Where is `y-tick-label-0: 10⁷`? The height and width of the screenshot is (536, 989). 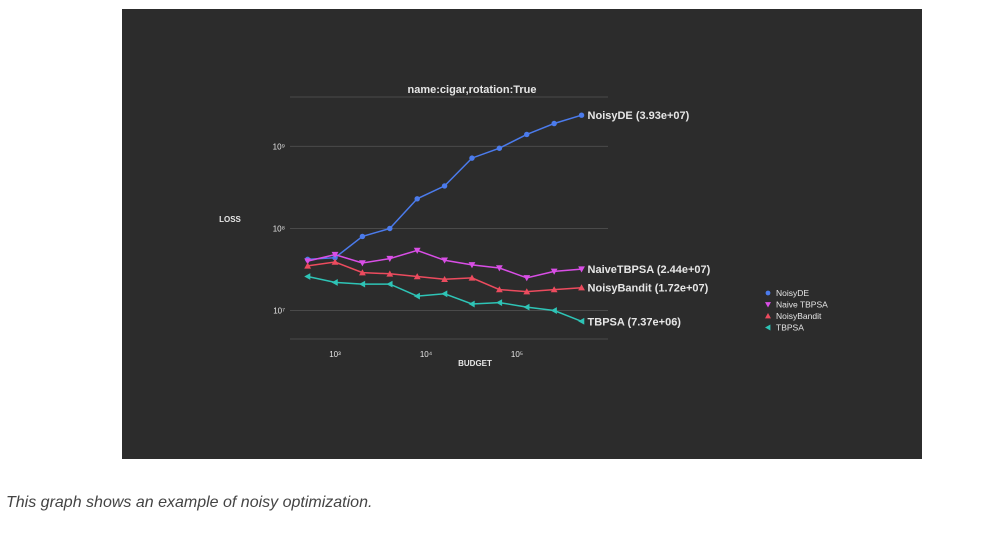
y-tick-label-0: 10⁷ is located at coordinates (279, 311).